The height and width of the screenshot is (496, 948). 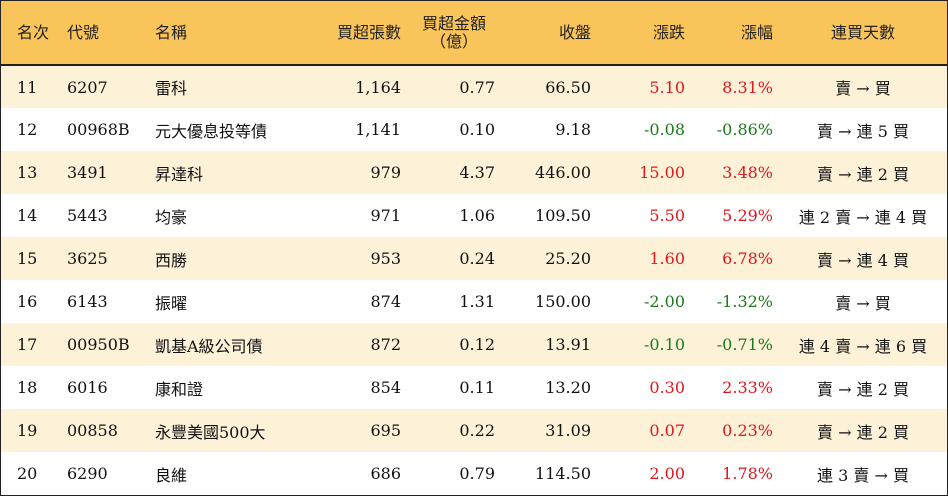 What do you see at coordinates (27, 301) in the screenshot?
I see `cell-rank: 16` at bounding box center [27, 301].